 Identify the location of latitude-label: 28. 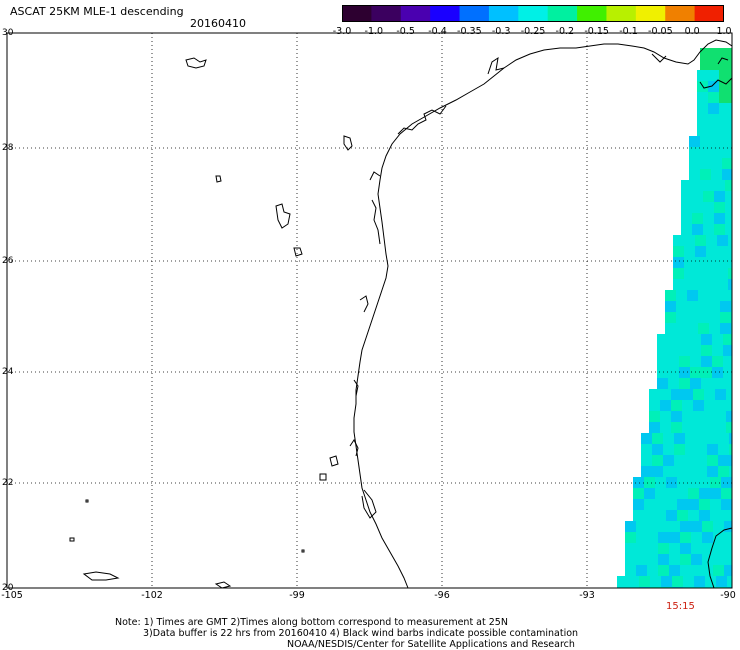
(8, 148).